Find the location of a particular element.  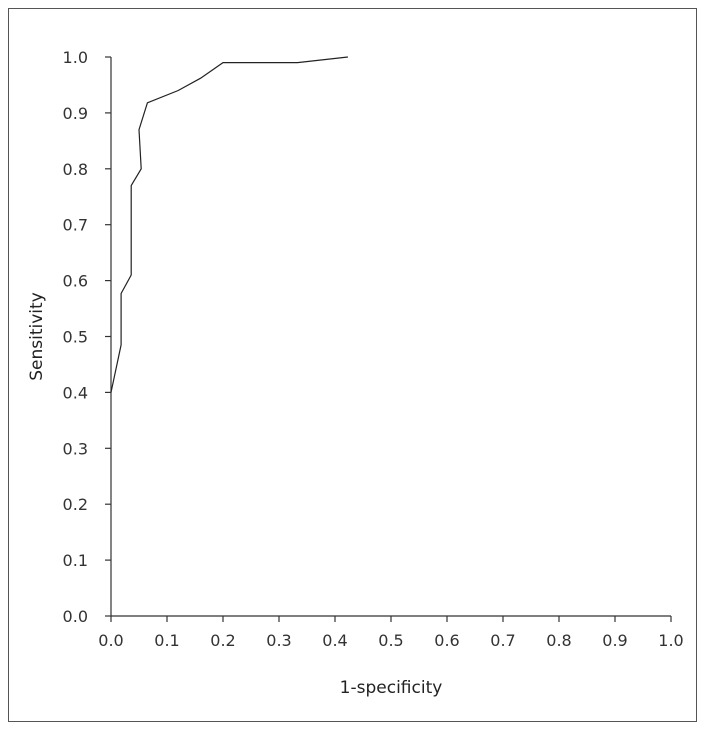

x-tick-label: 0.3 is located at coordinates (278, 640).